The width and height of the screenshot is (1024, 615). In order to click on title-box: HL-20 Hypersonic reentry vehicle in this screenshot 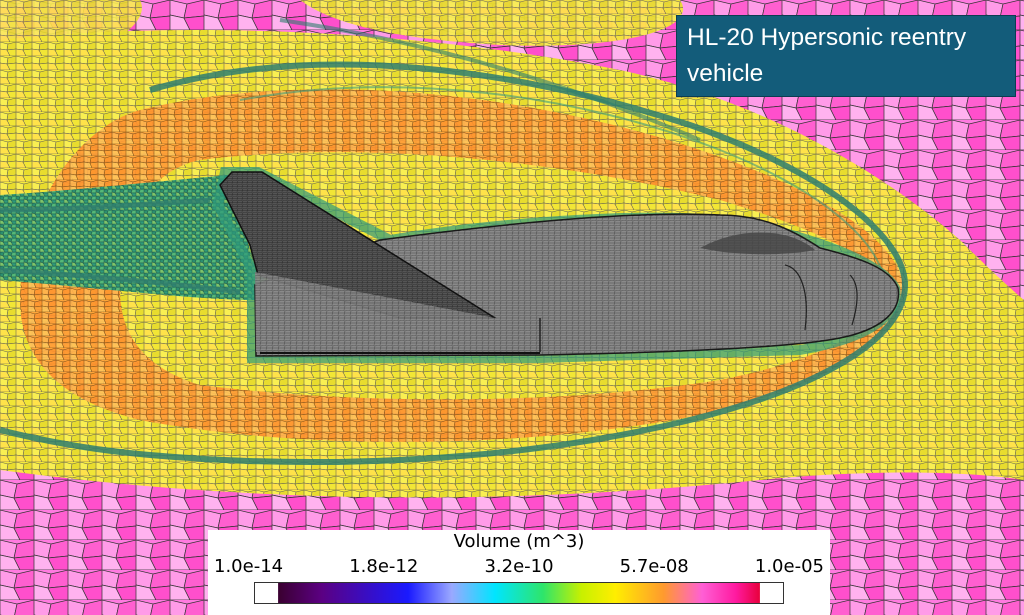, I will do `click(846, 56)`.